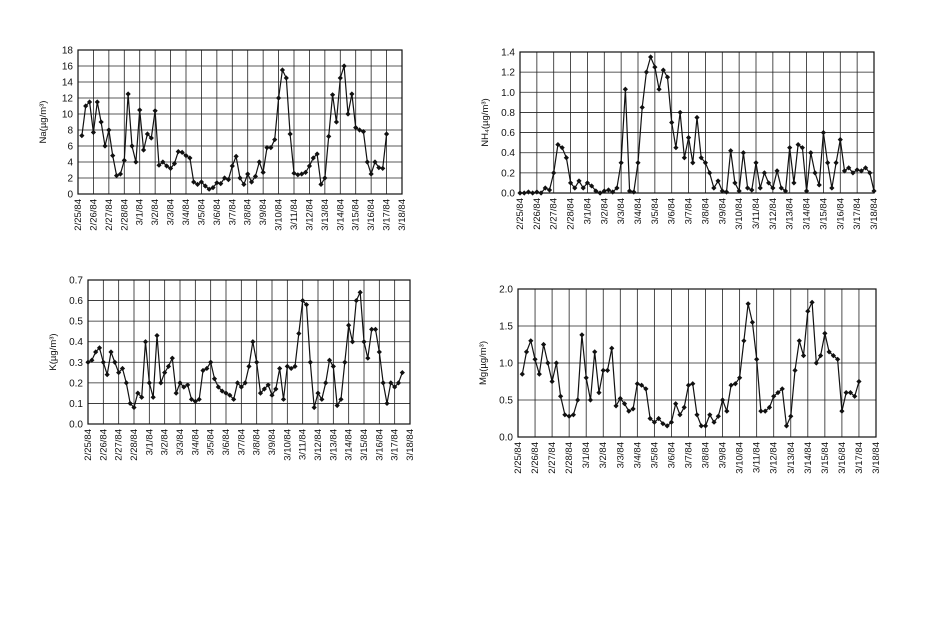 This screenshot has height=634, width=926. Describe the element at coordinates (76, 281) in the screenshot. I see `y-tick-label: 0.7` at that location.